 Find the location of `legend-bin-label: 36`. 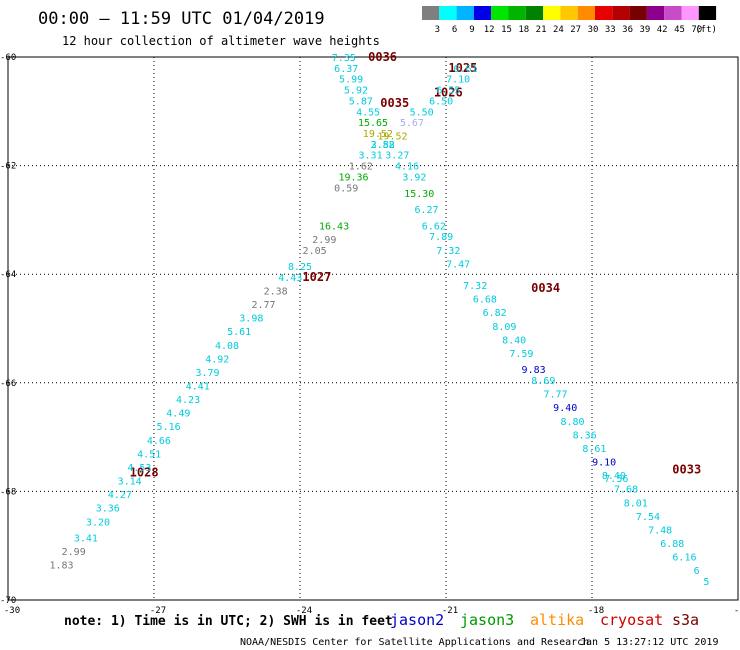

legend-bin-label: 36 is located at coordinates (627, 30).